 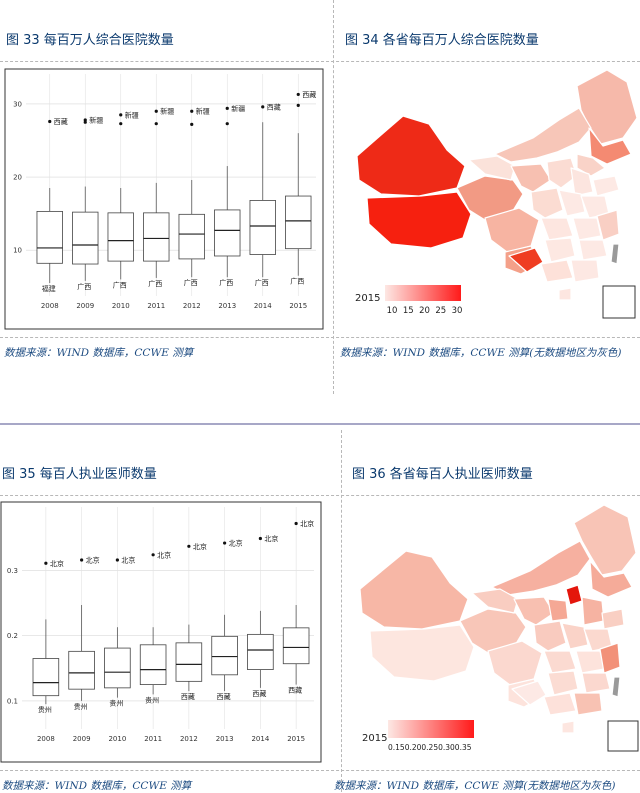 I want to click on taiwan-region, so click(x=615, y=254).